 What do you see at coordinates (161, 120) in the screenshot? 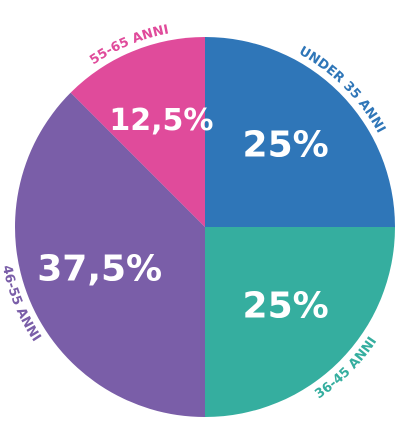
I see `value-label: 12,5%` at bounding box center [161, 120].